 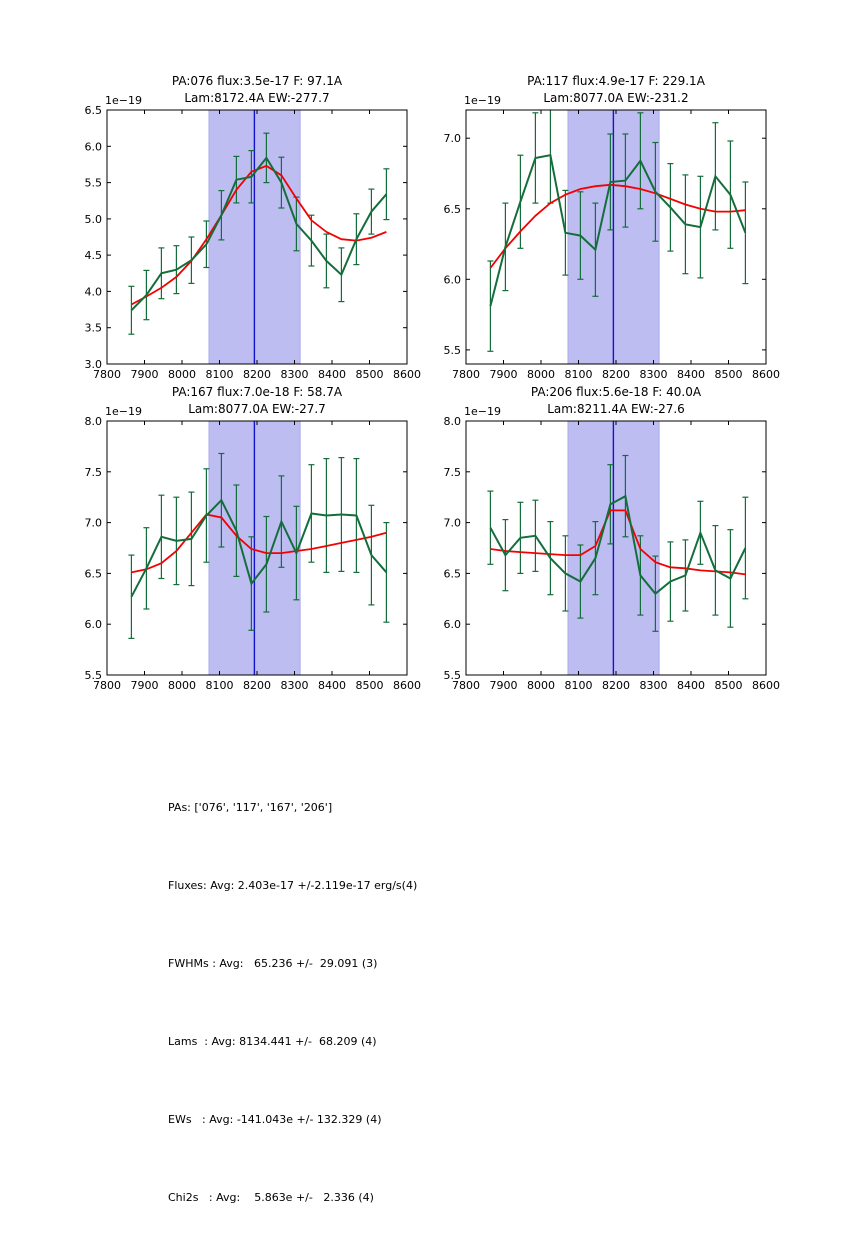 I want to click on summary-line-fwhms: FWHMs : Avg: 65.236 +/- 29.091 (3), so click(x=273, y=963).